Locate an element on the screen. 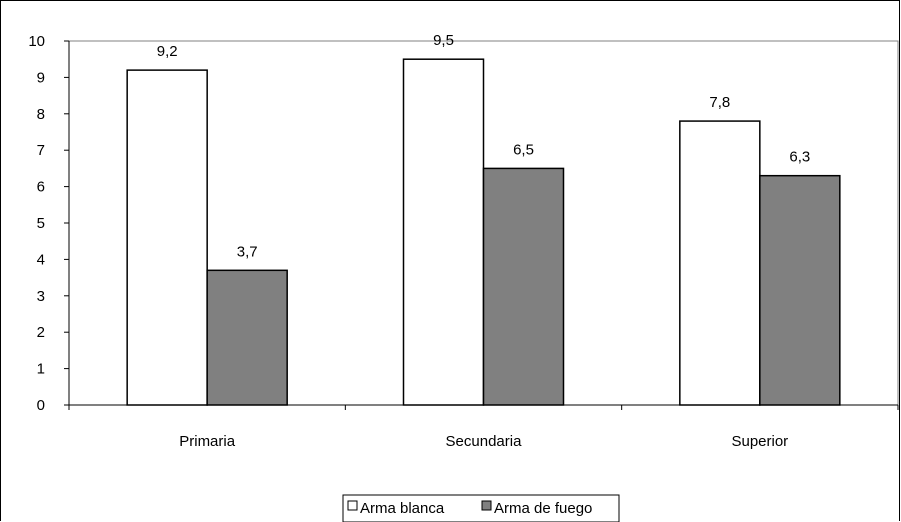 The height and width of the screenshot is (522, 901). y-tick-label: 8 is located at coordinates (41, 114).